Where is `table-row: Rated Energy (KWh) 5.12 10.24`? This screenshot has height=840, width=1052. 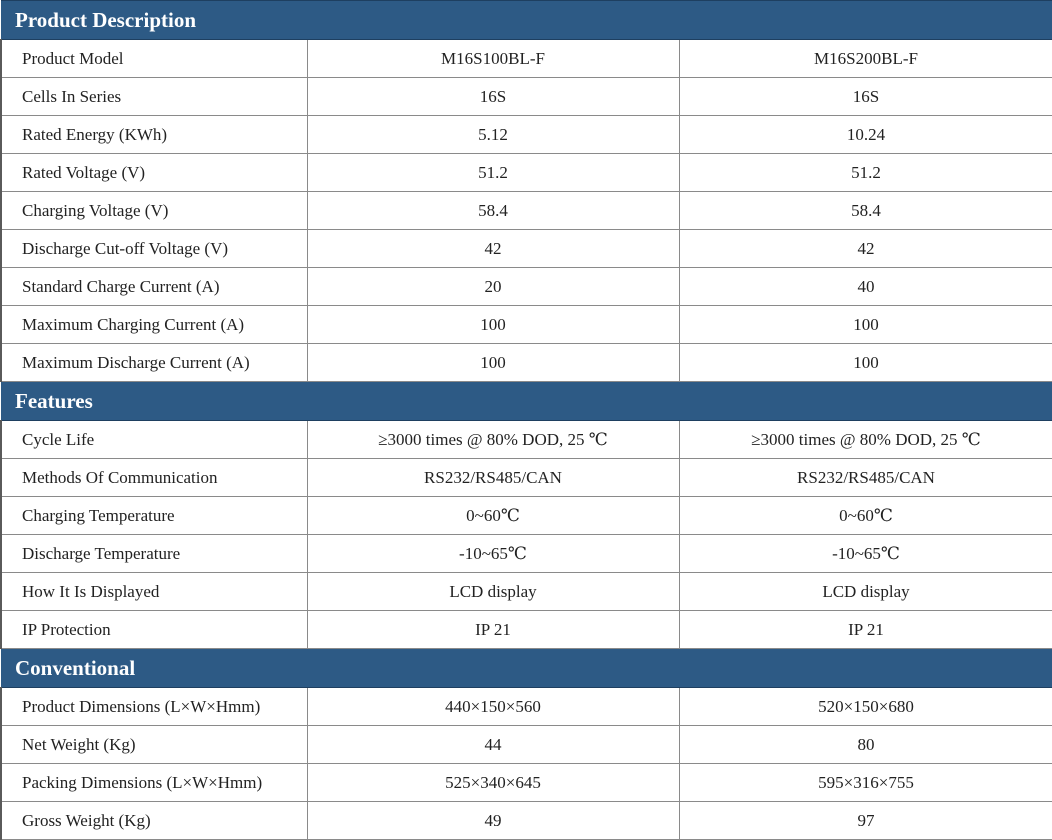
table-row: Rated Energy (KWh) 5.12 10.24 is located at coordinates (526, 134).